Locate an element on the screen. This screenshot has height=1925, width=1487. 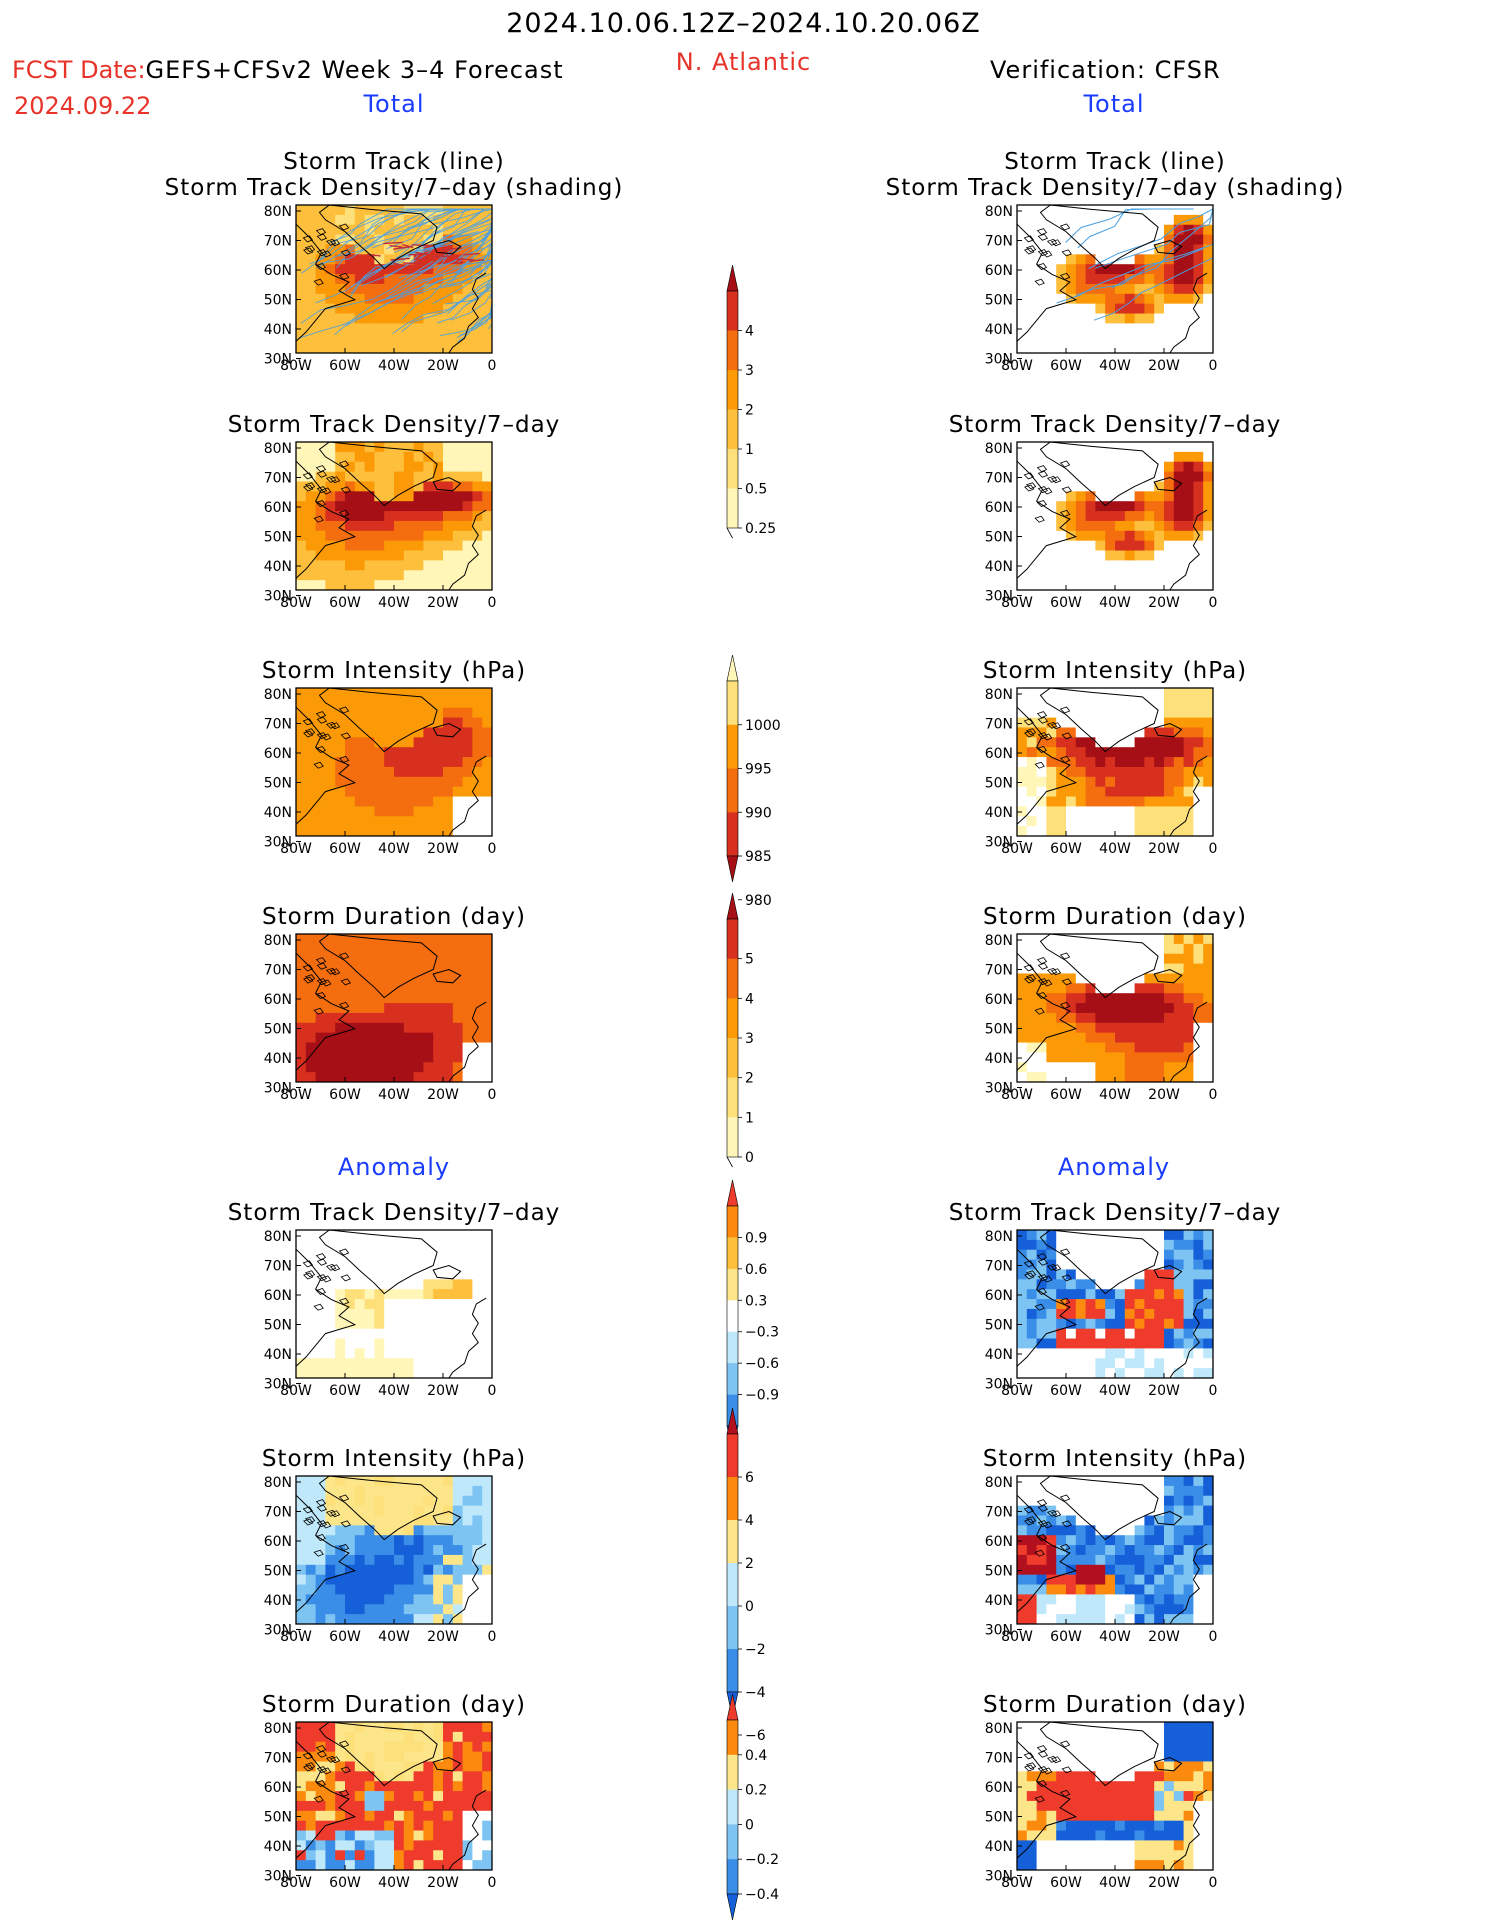
colorbar-label: 2 is located at coordinates (749, 411).